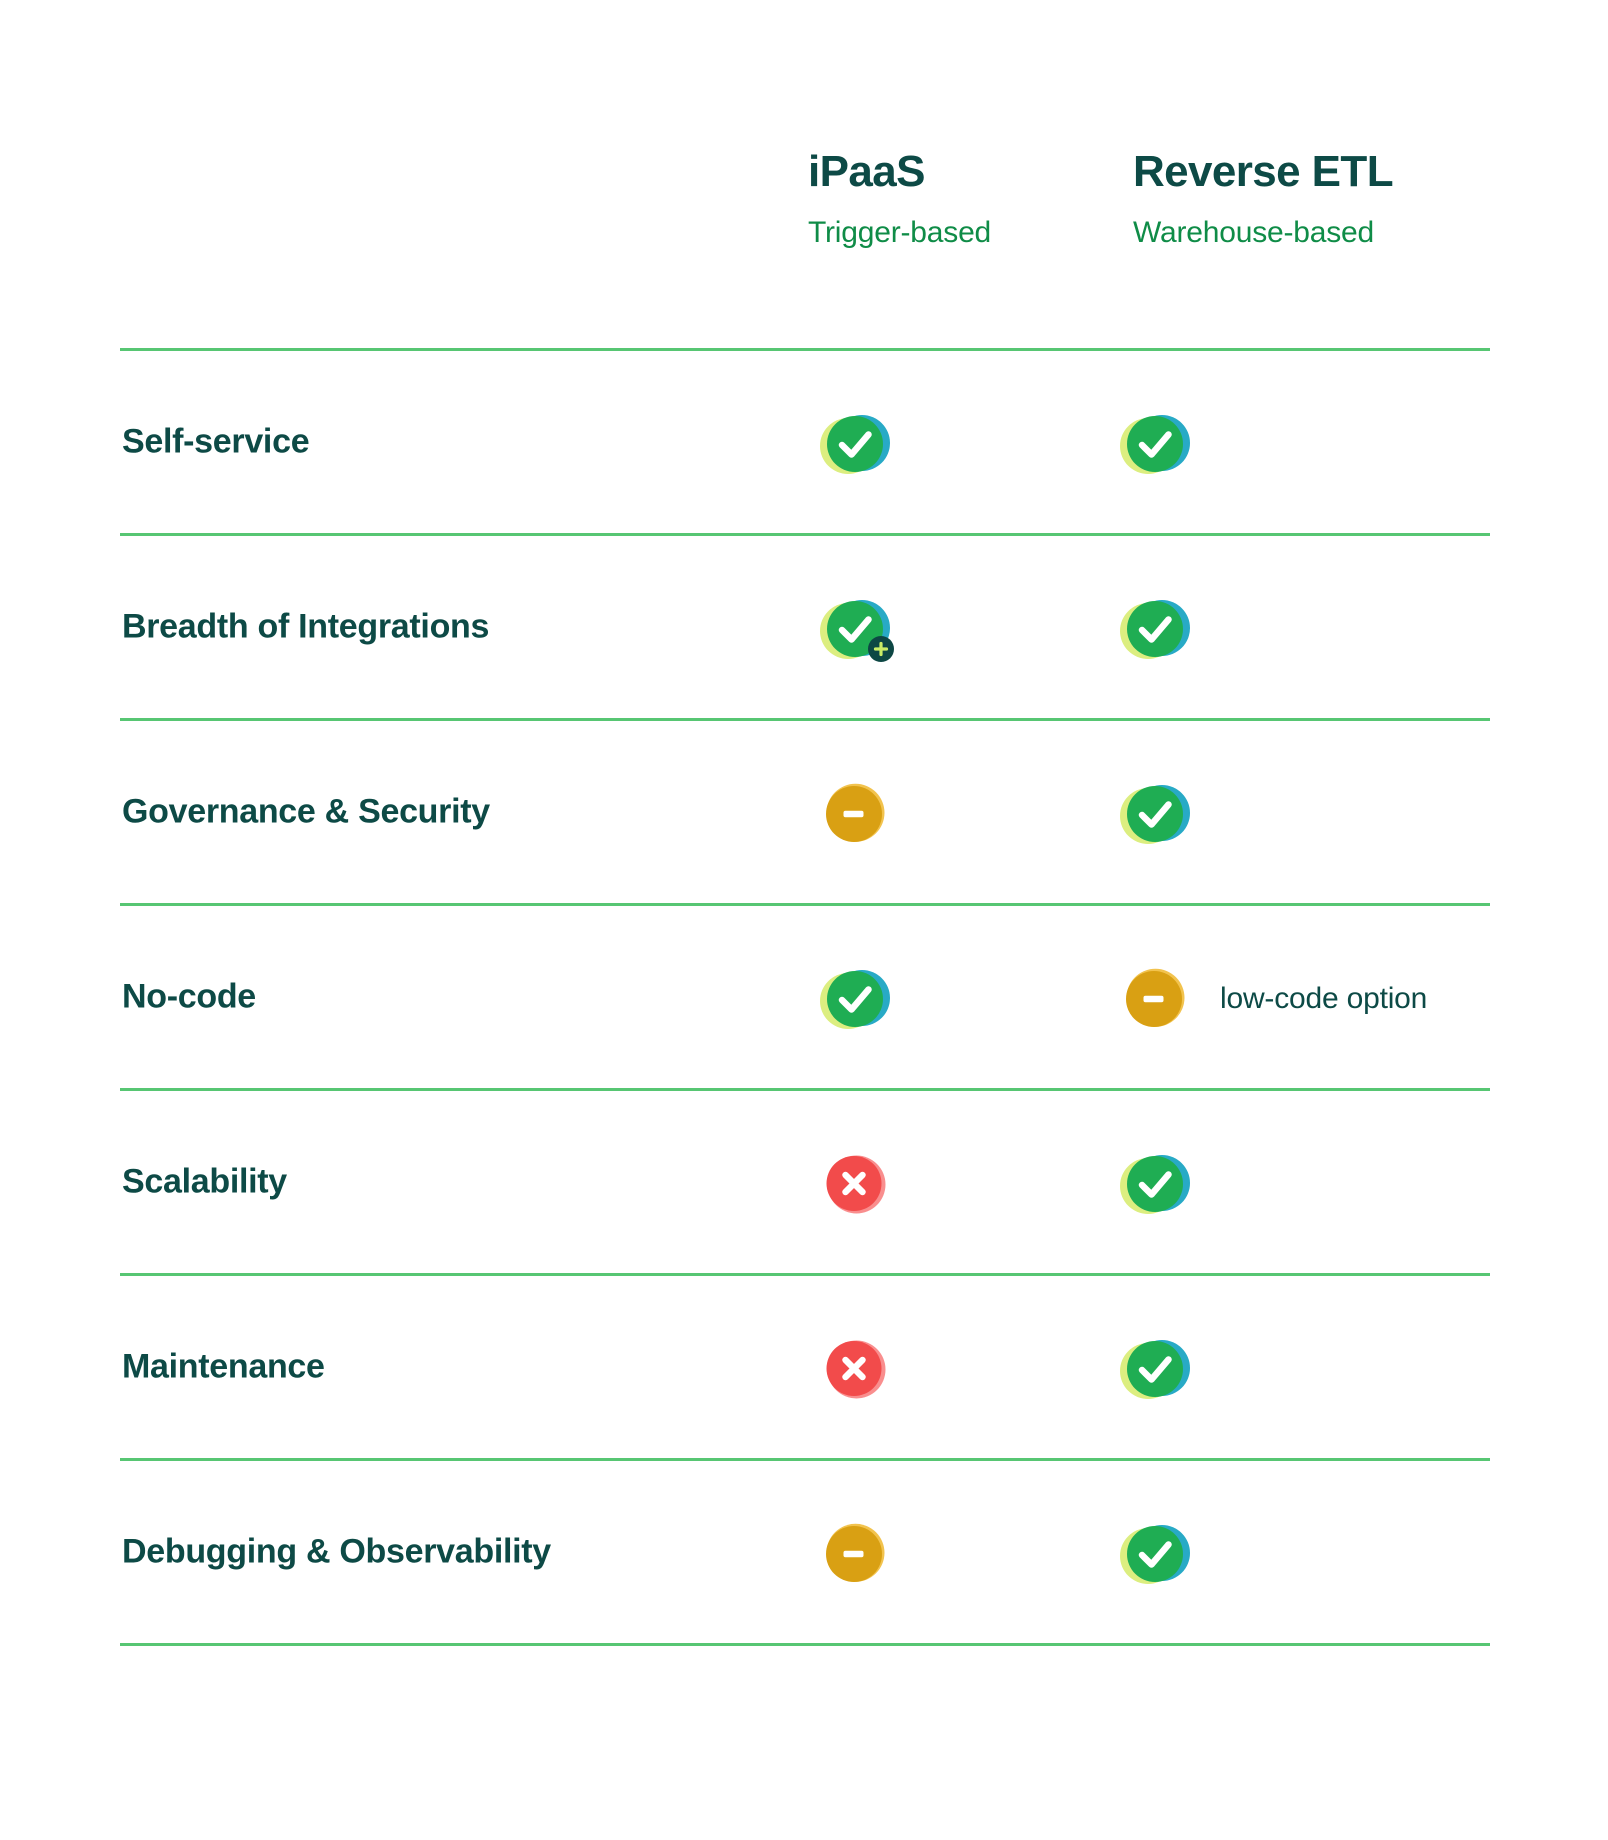 Image resolution: width=1608 pixels, height=1840 pixels. Describe the element at coordinates (189, 996) in the screenshot. I see `row-label: No-code` at that location.